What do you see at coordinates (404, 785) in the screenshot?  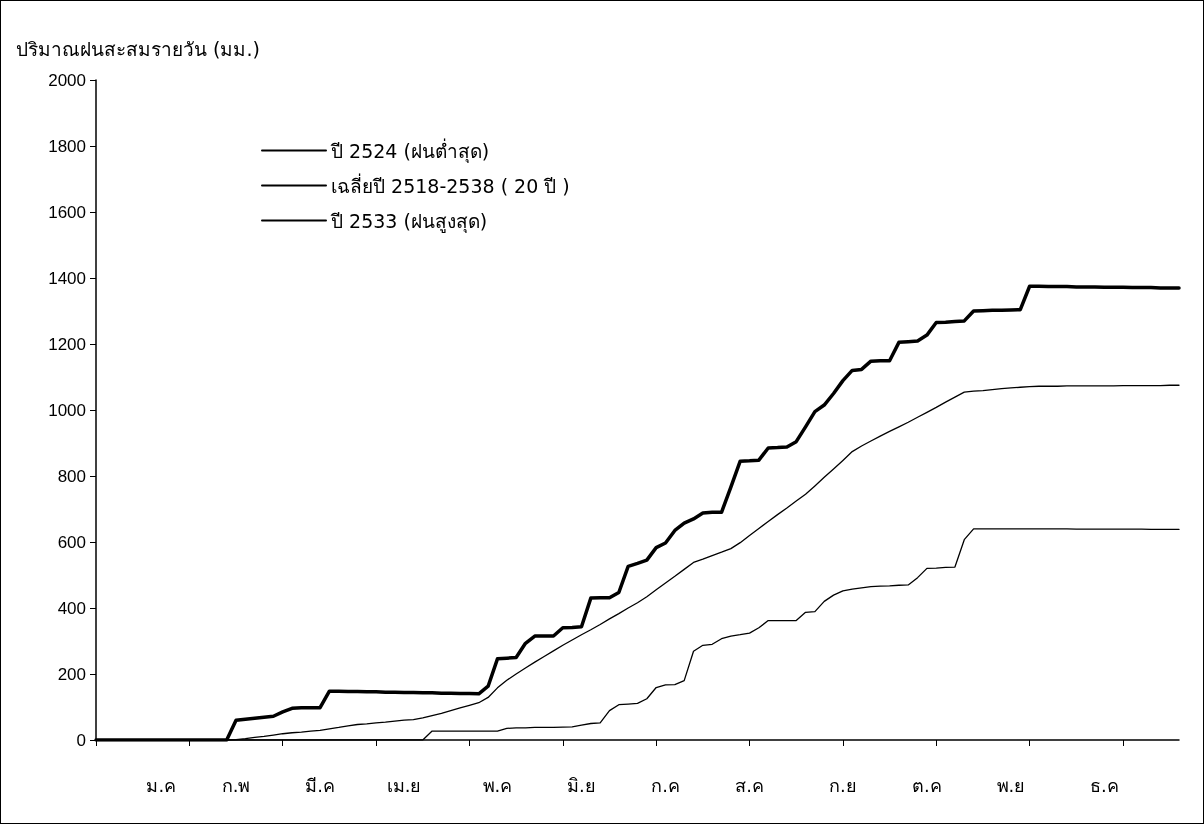 I see `x-tick-label: เม.ย` at bounding box center [404, 785].